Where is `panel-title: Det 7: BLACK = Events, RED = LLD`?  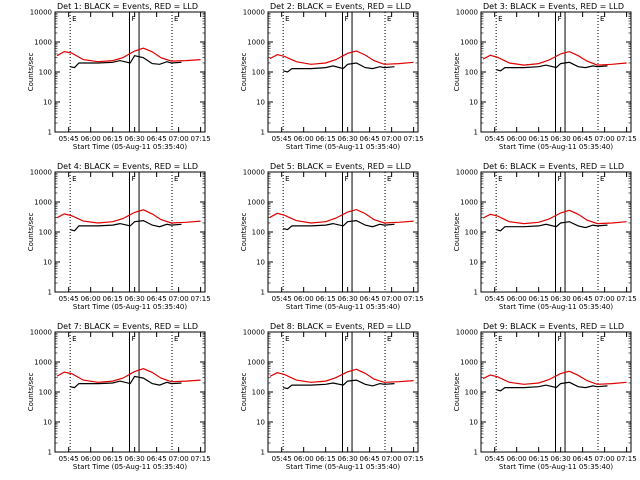 panel-title: Det 7: BLACK = Events, RED = LLD is located at coordinates (127, 326).